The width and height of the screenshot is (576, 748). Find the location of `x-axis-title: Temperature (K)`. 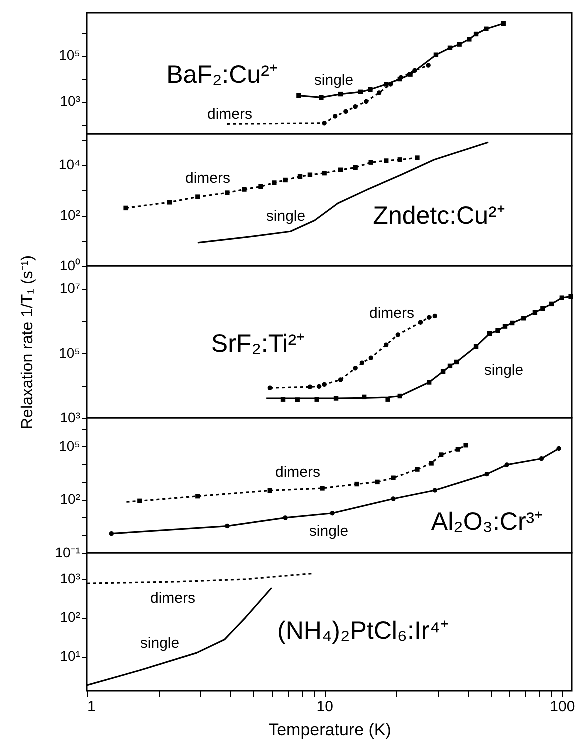

x-axis-title: Temperature (K) is located at coordinates (330, 730).